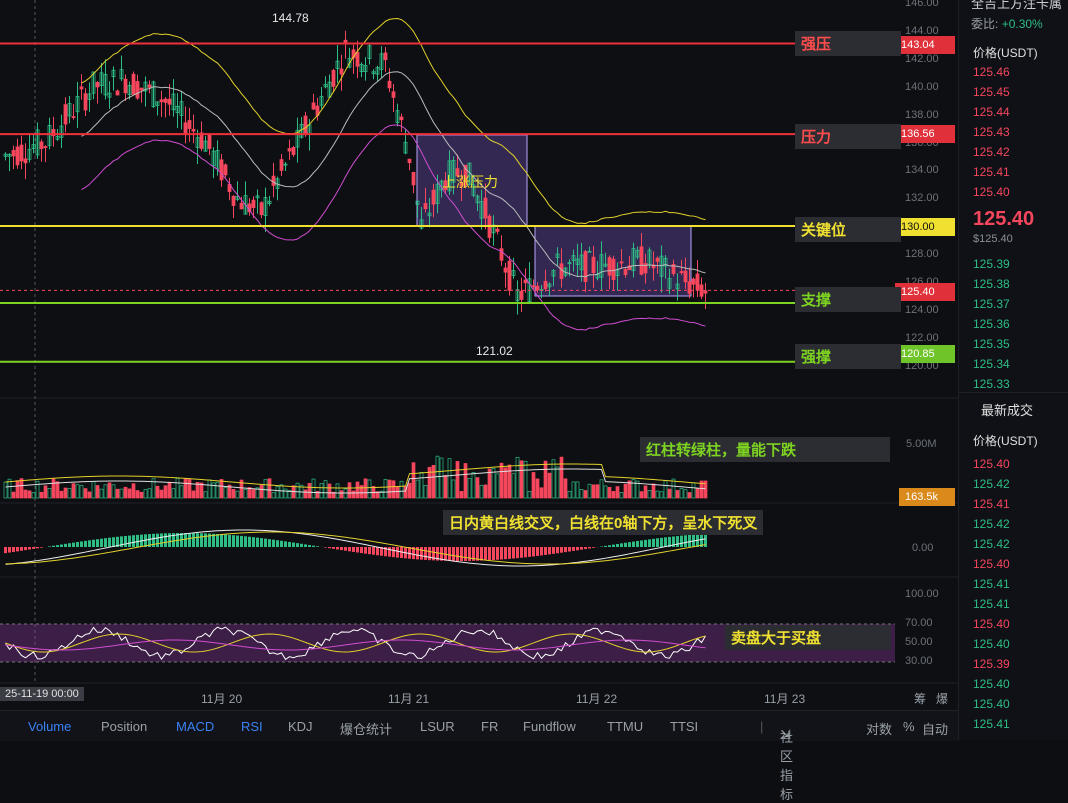  Describe the element at coordinates (925, 292) in the screenshot. I see `tag-current-price: 125.40` at that location.